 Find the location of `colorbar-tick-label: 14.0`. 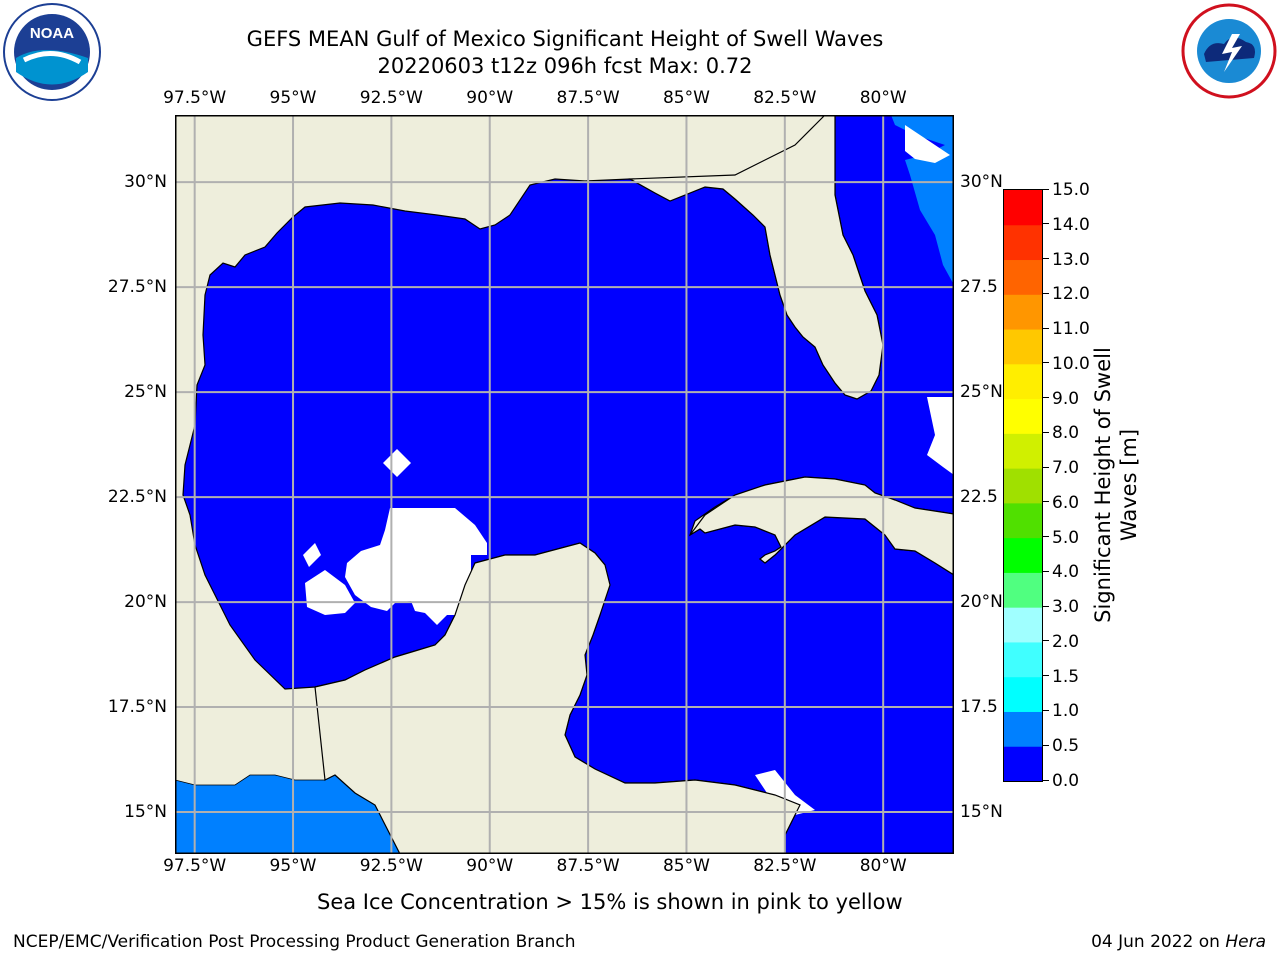

colorbar-tick-label: 14.0 is located at coordinates (1071, 224).